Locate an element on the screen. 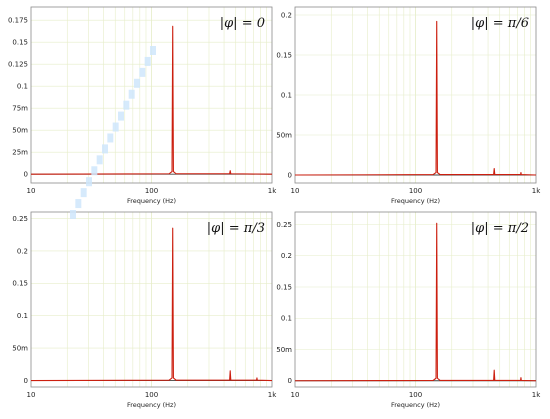  y-tick-label: 0.125 is located at coordinates (18, 65).